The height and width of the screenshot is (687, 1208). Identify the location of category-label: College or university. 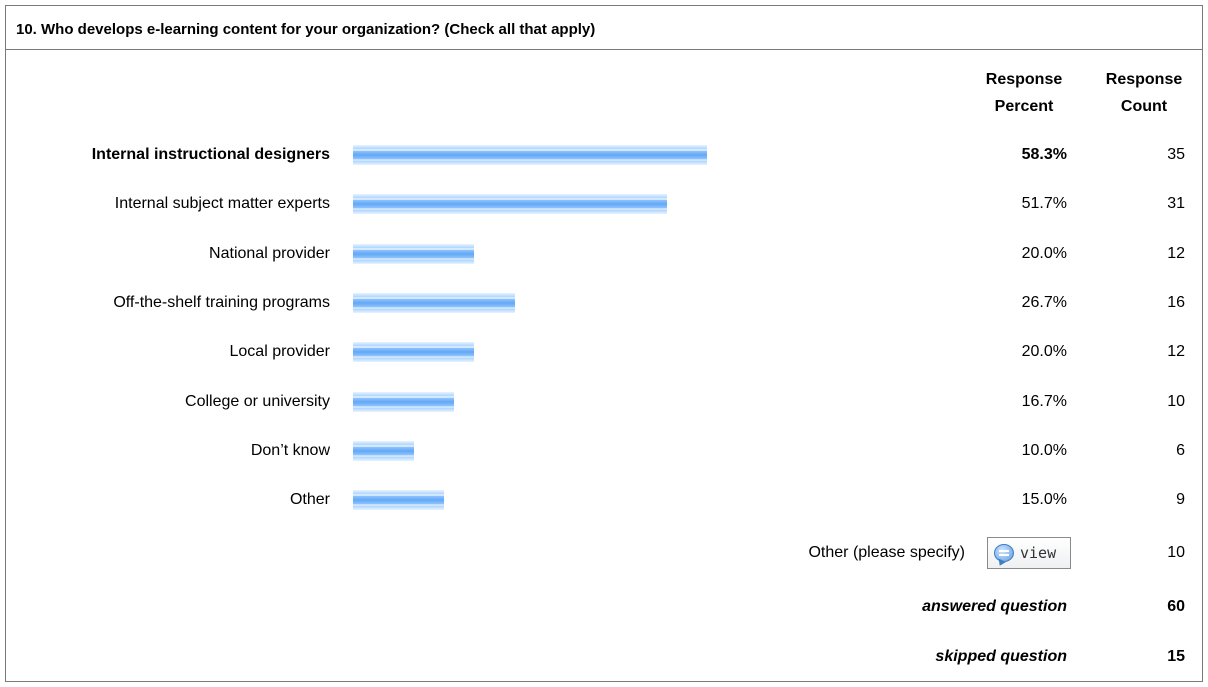
(257, 401).